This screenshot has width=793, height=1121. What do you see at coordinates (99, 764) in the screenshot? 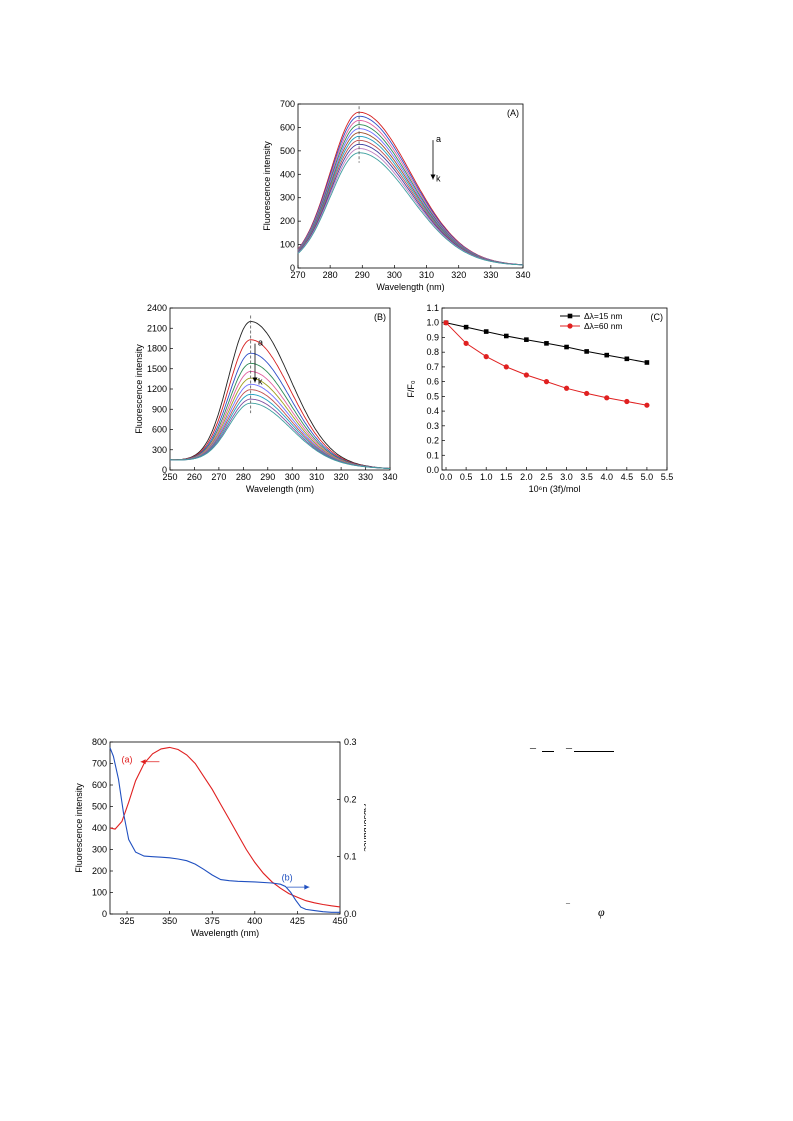
I see `y-tick-label: 700` at bounding box center [99, 764].